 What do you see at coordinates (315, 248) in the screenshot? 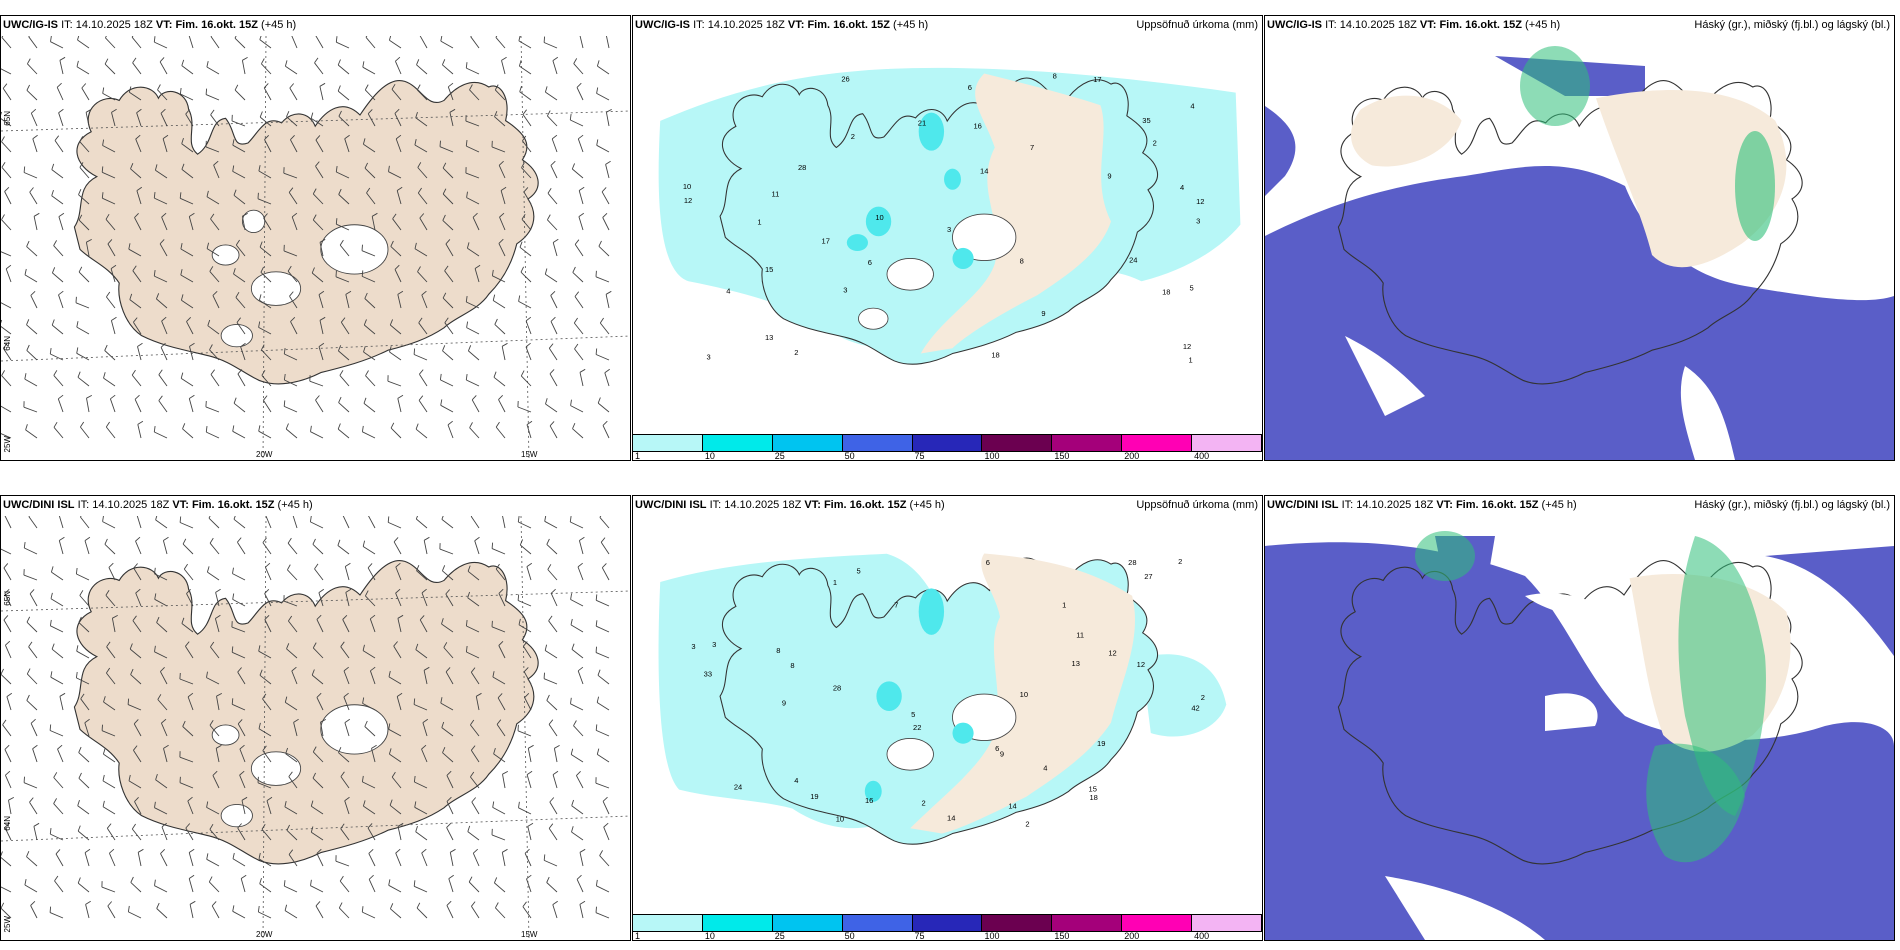
I see `wind-map` at bounding box center [315, 248].